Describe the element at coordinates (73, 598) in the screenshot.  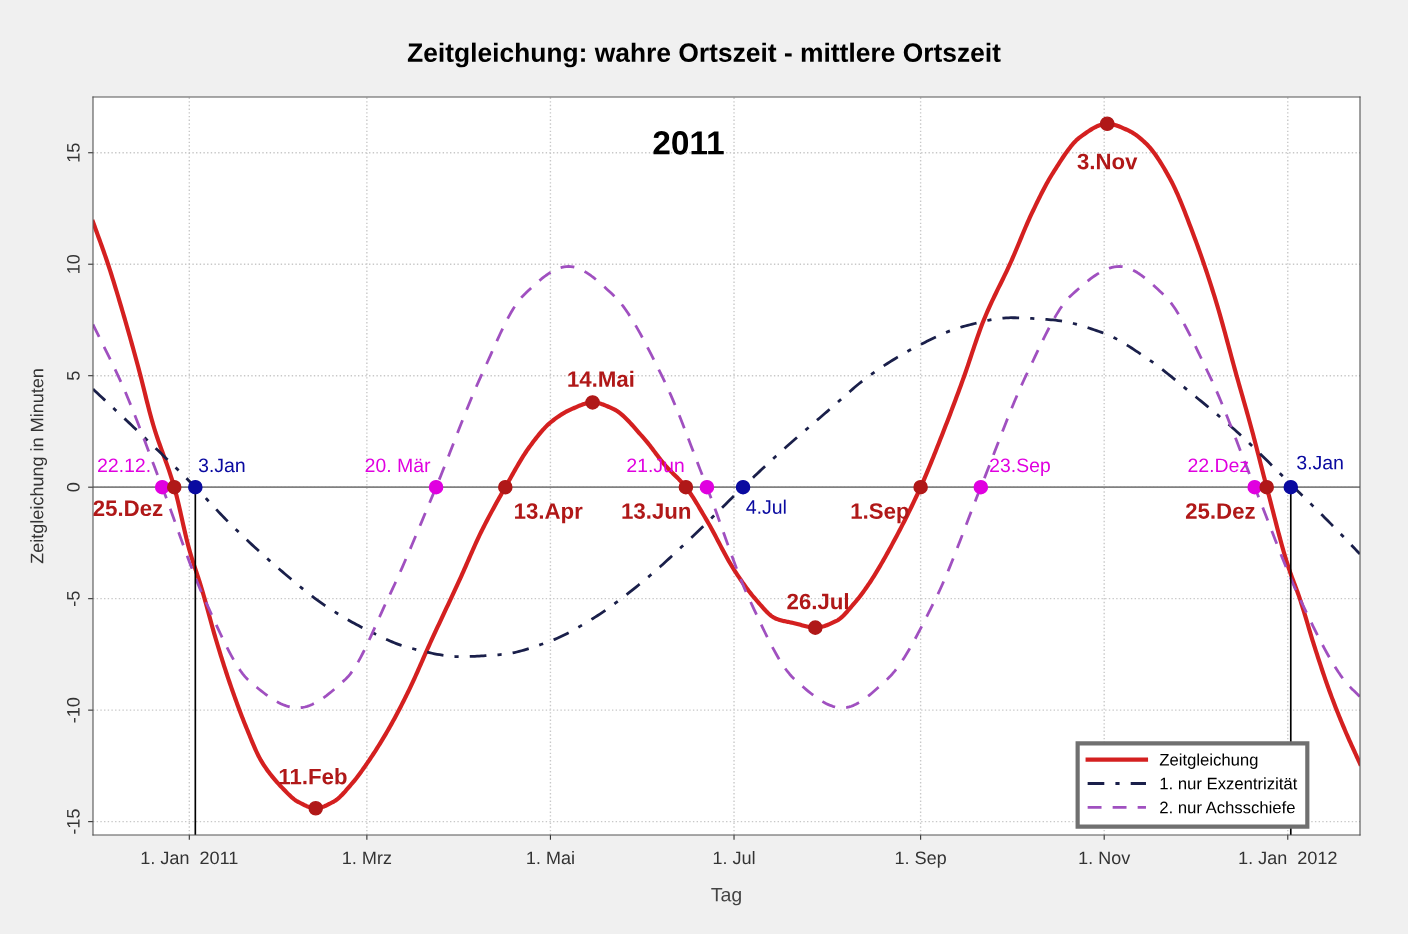
I see `y-tick-label: -5` at that location.